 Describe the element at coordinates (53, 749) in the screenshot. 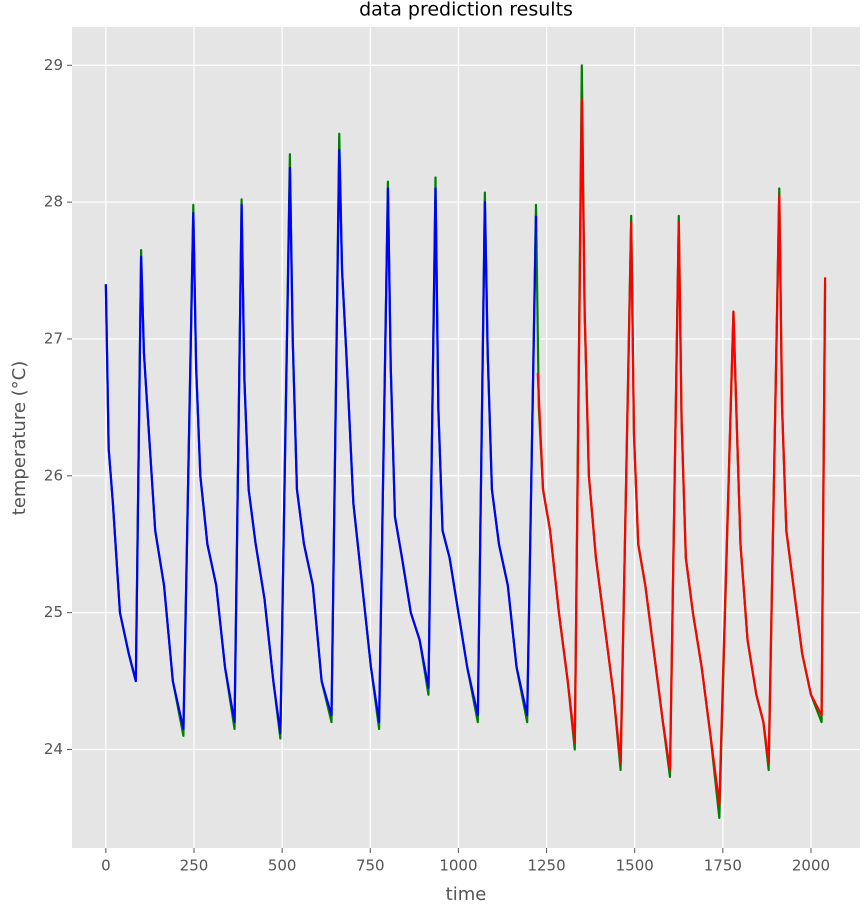

I see `y-tick-label: 24` at that location.